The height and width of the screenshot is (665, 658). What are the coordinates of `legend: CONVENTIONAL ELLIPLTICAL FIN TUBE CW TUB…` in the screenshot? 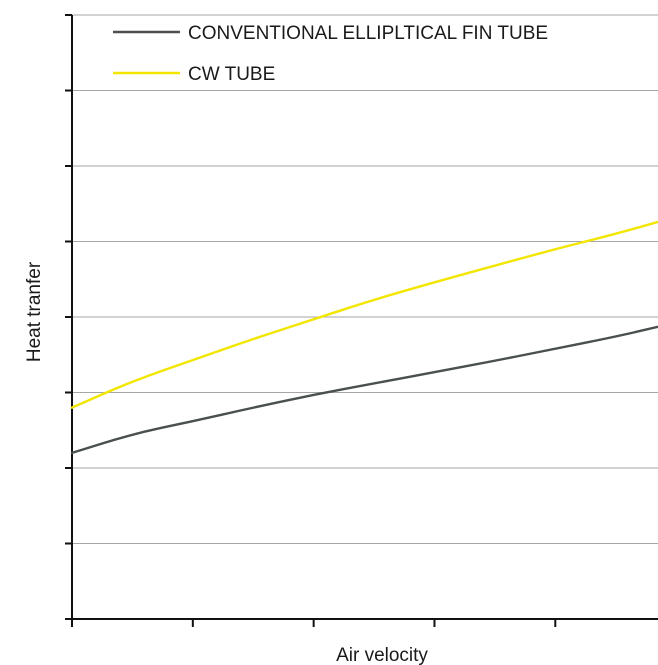 It's located at (330, 54).